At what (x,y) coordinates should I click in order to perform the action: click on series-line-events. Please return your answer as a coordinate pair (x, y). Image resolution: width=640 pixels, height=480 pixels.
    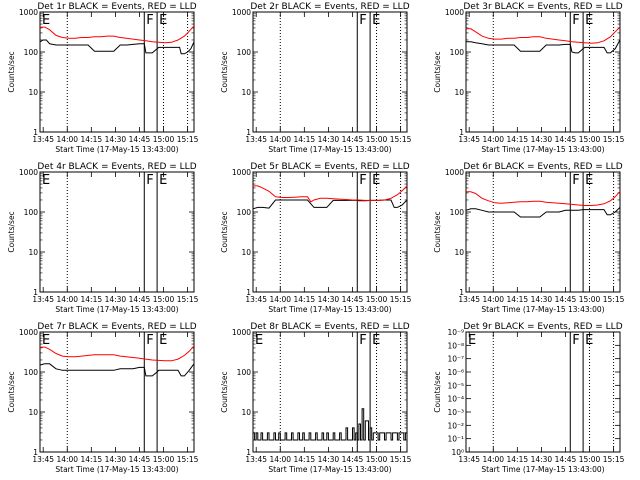
    Looking at the image, I should click on (330, 424).